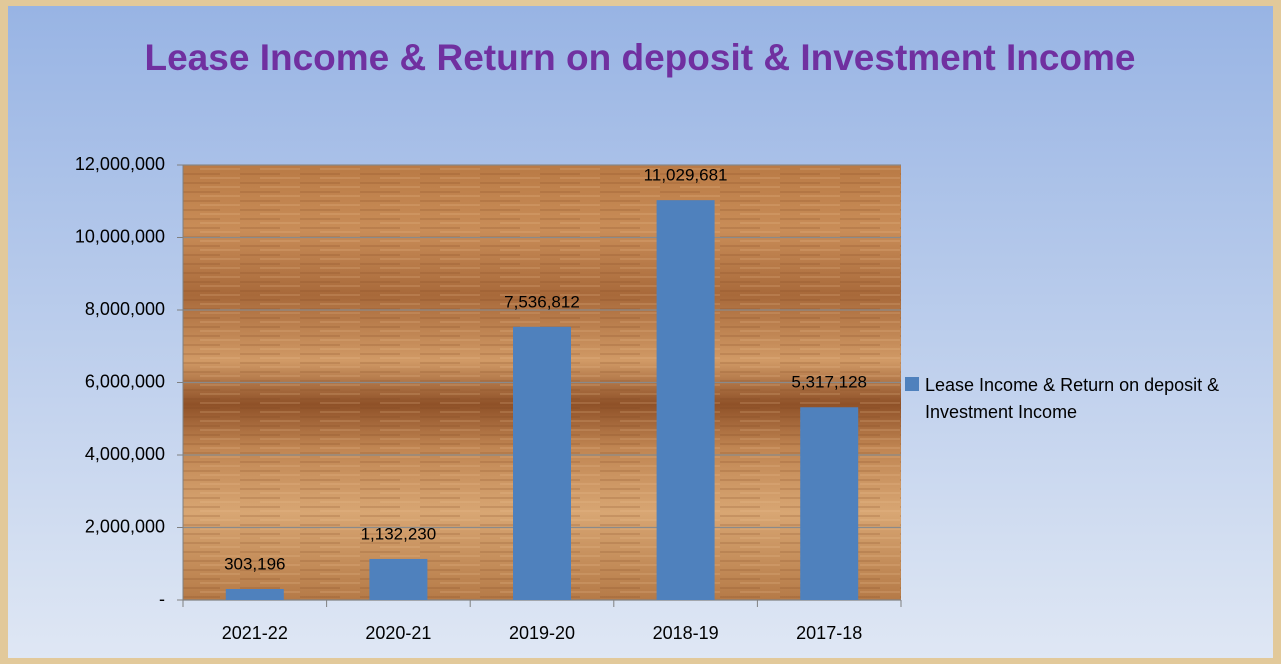 Image resolution: width=1281 pixels, height=664 pixels. I want to click on y-tick-label: 12,000,000, so click(120, 164).